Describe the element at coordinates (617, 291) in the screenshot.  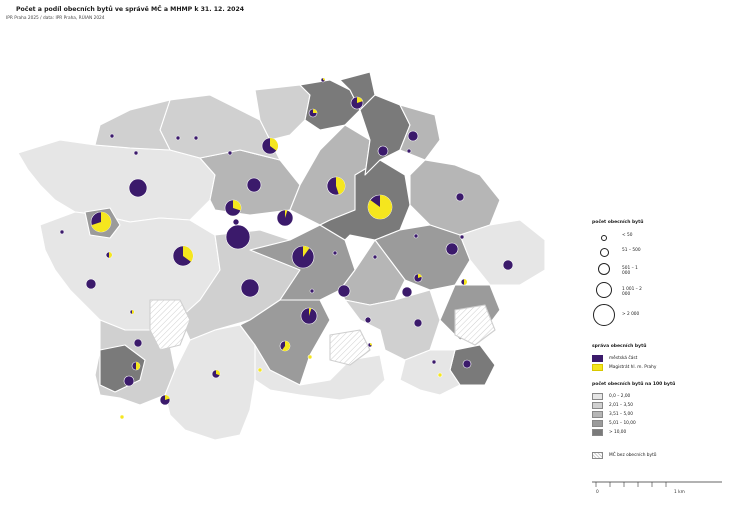
I see `legend-size-row: 1 001 – 2 000` at that location.